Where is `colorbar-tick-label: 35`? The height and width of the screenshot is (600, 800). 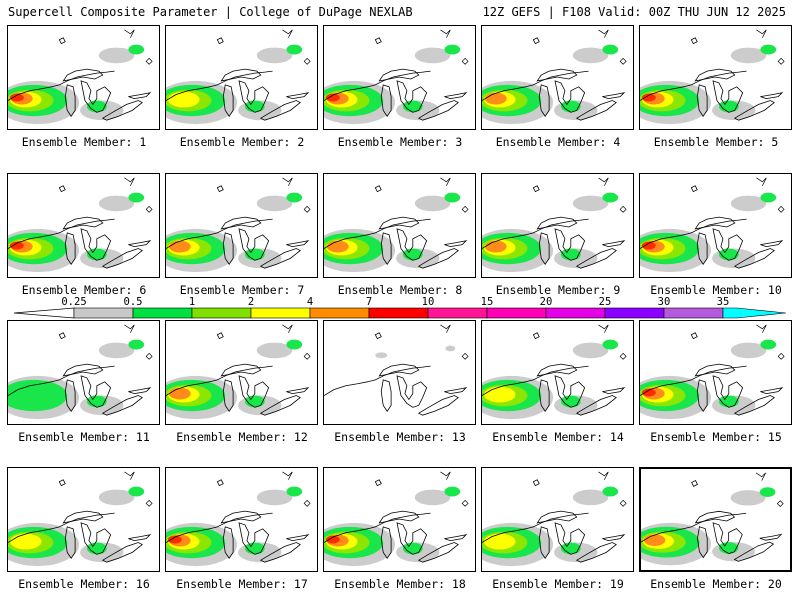
colorbar-tick-label: 35 is located at coordinates (723, 302).